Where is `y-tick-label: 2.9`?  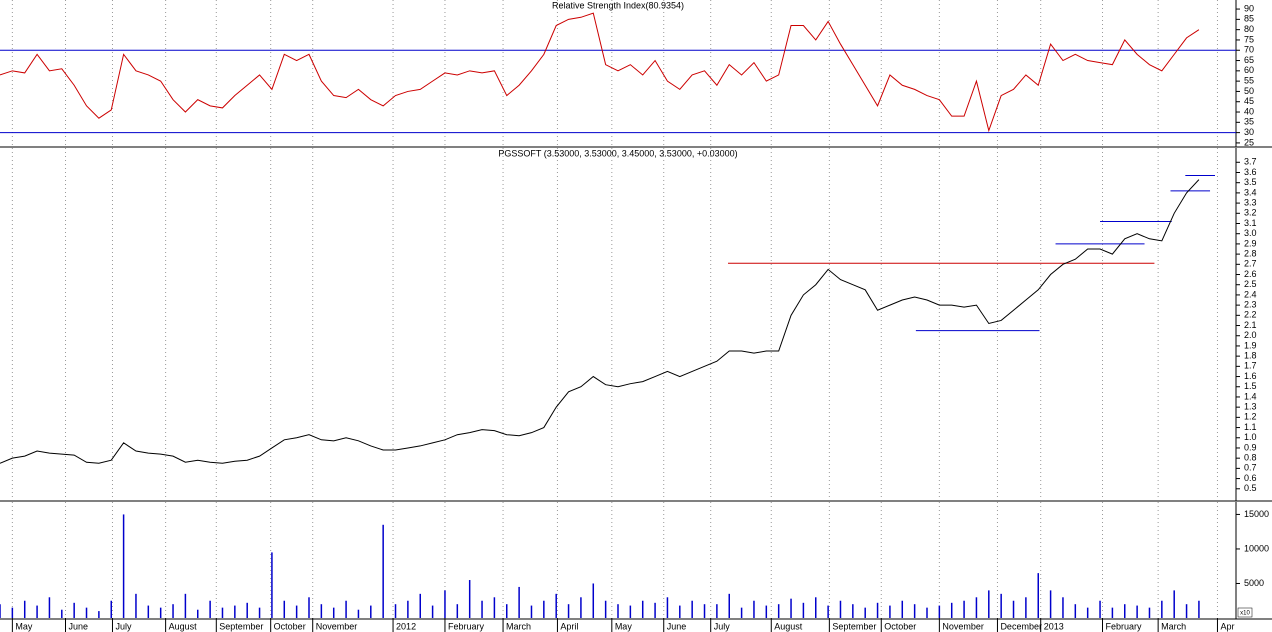 y-tick-label: 2.9 is located at coordinates (1250, 243).